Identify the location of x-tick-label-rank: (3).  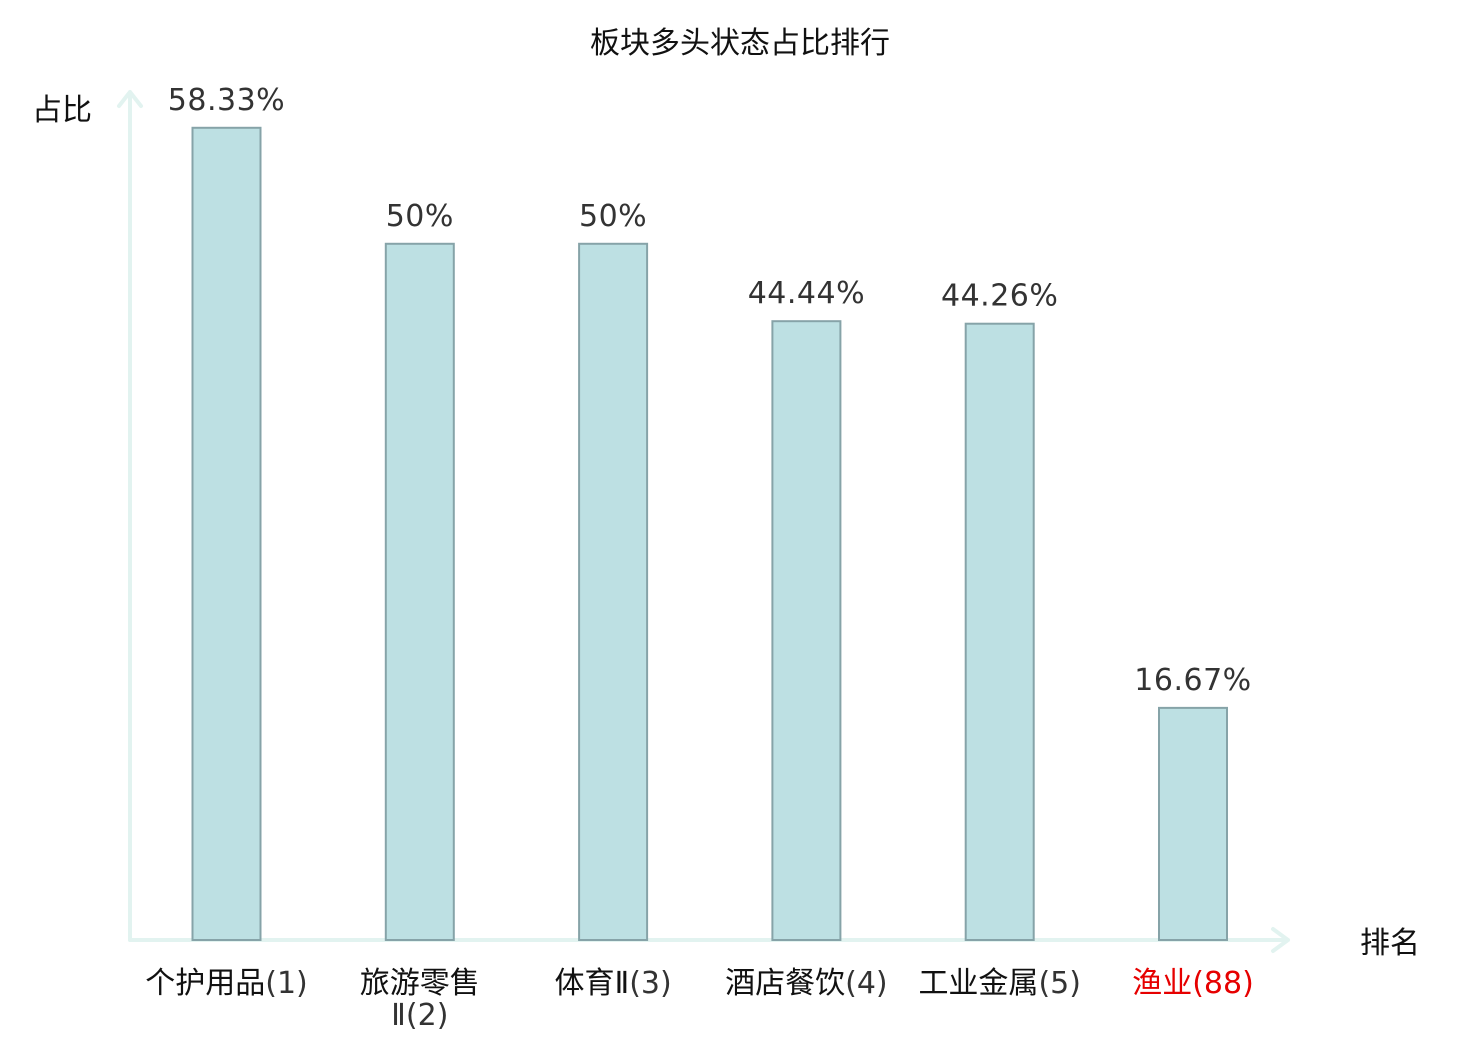
(650, 983).